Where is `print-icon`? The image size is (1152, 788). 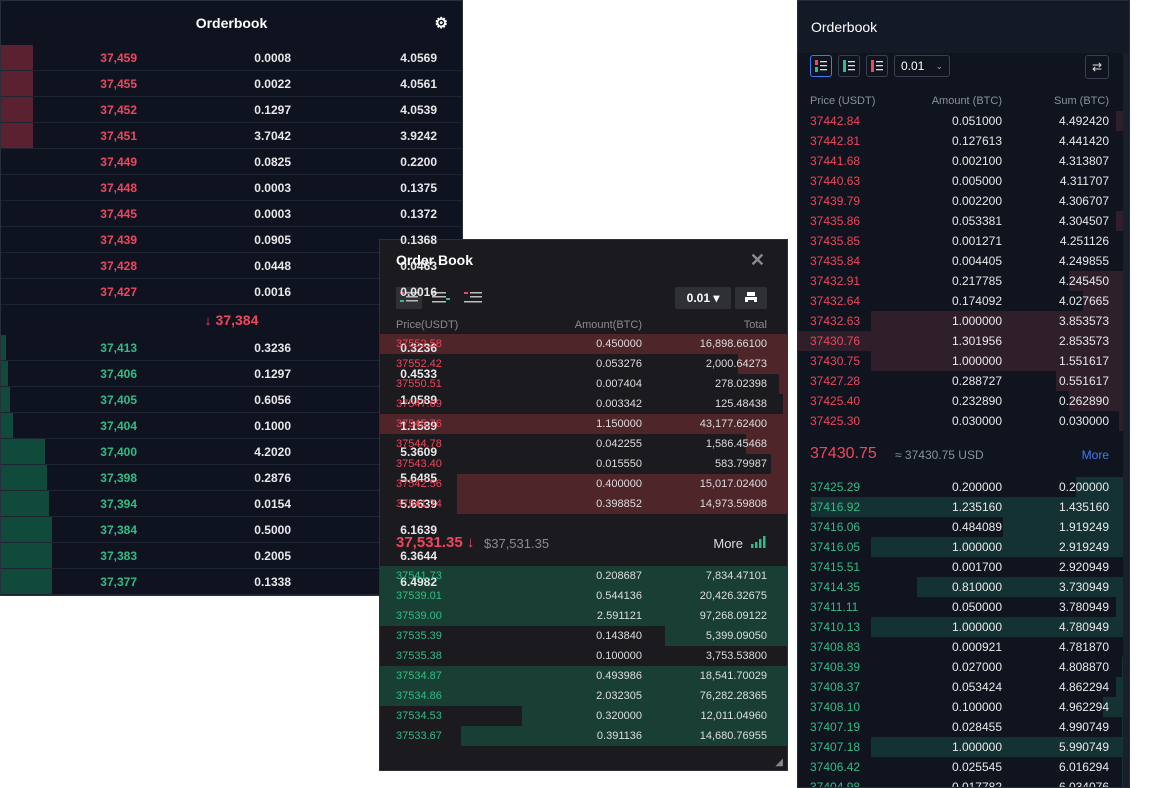 print-icon is located at coordinates (751, 298).